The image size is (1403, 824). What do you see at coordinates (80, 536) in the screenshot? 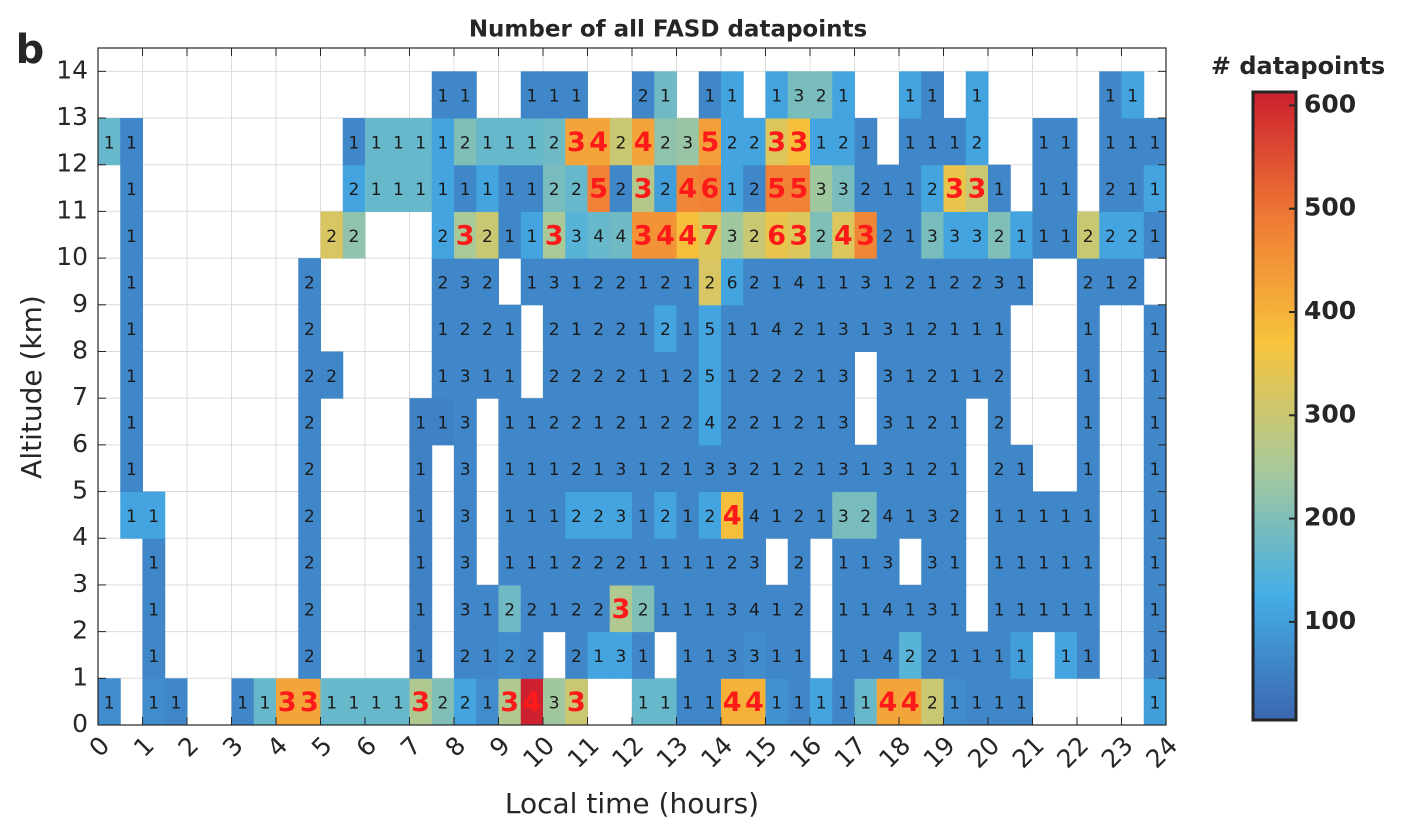
I see `y-tick-label: 4` at bounding box center [80, 536].